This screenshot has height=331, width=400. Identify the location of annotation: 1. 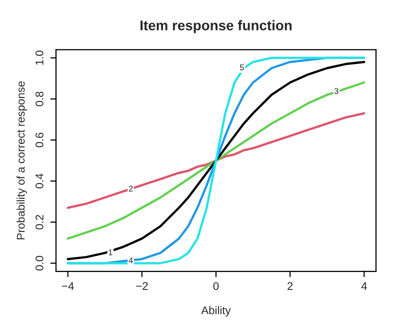
(110, 252).